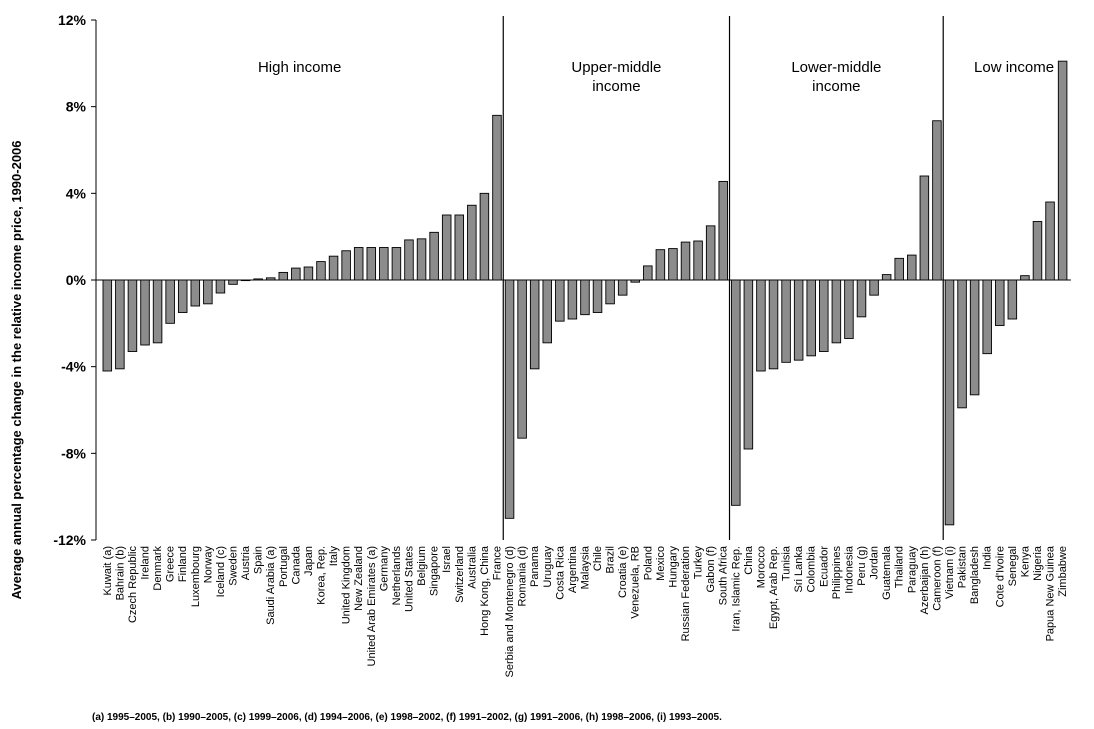 Image resolution: width=1094 pixels, height=729 pixels. Describe the element at coordinates (548, 567) in the screenshot. I see `category-label: Uruguay` at that location.